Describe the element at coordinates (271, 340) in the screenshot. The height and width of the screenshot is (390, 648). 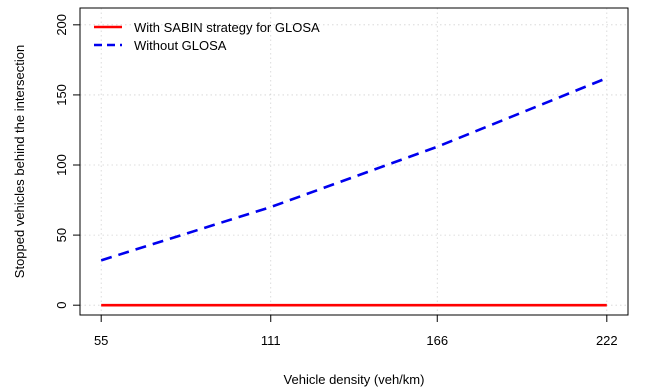
I see `x-tick-label: 111` at that location.